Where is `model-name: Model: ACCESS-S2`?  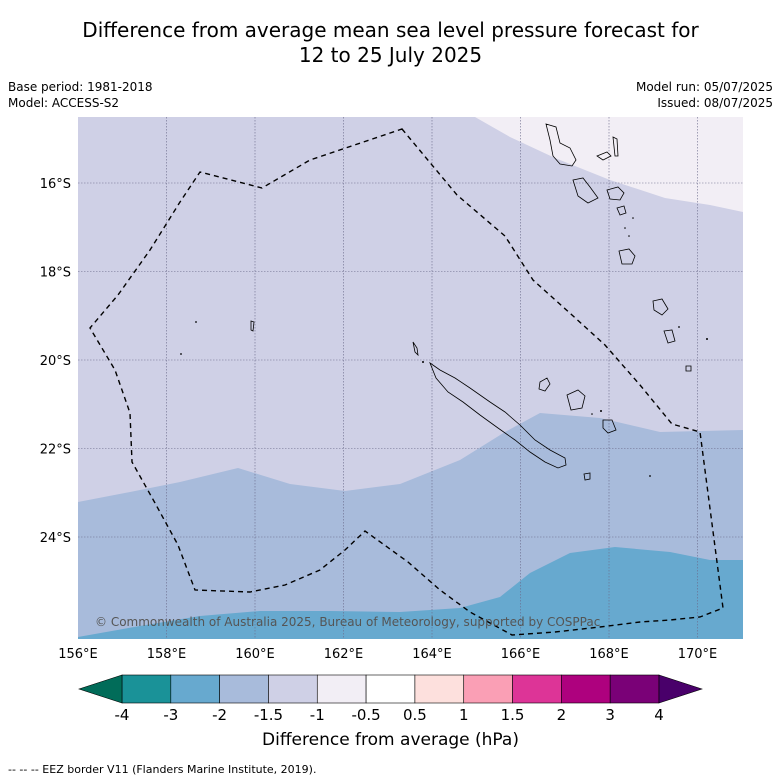
model-name: Model: ACCESS-S2 is located at coordinates (64, 103).